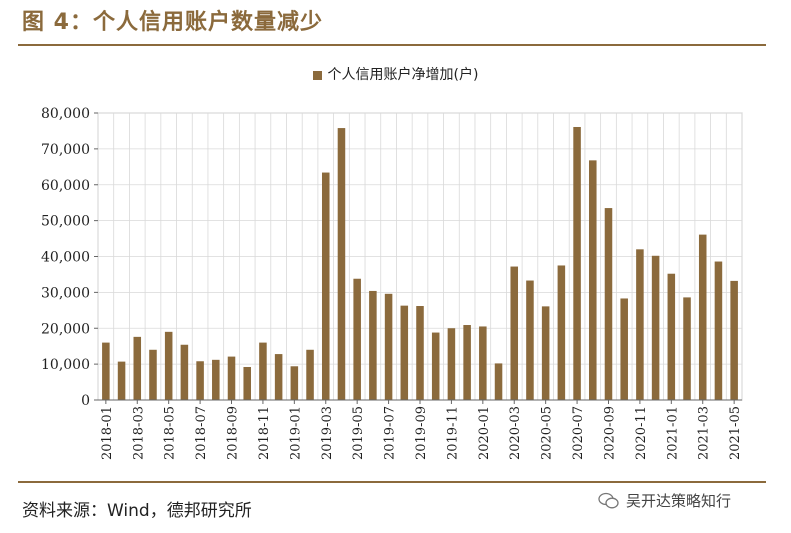  I want to click on legend-swatch, so click(317, 75).